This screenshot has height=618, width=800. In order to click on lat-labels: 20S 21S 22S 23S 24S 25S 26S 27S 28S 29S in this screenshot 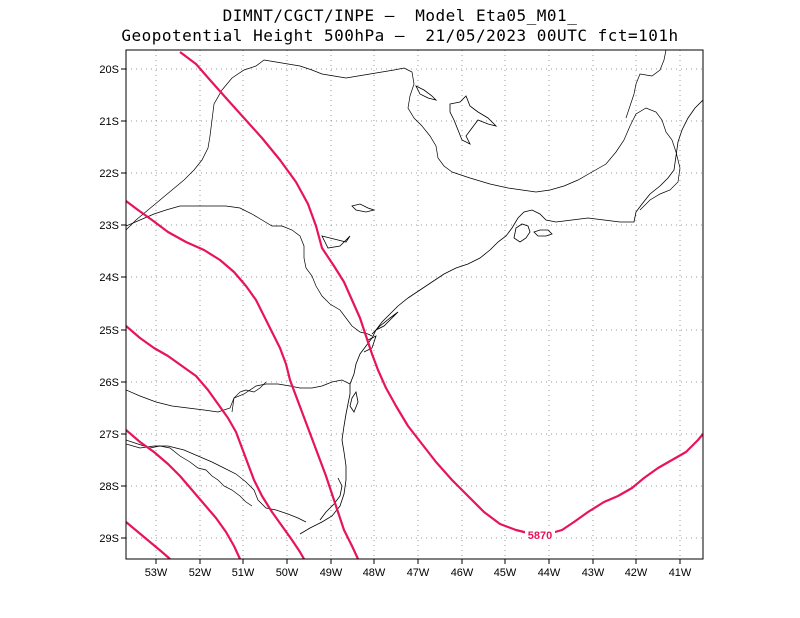, I will do `click(109, 304)`.